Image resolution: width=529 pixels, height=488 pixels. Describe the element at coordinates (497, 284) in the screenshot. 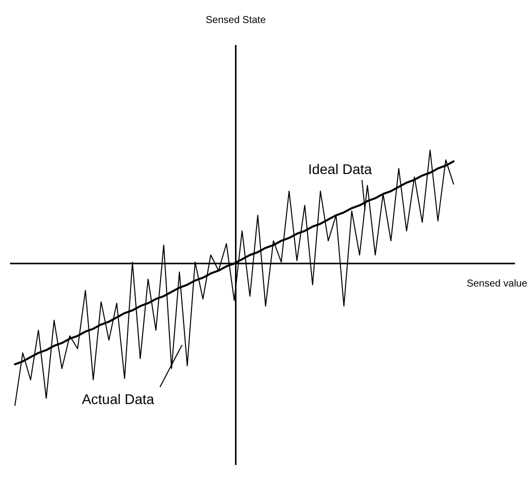

I see `x-axis-title: Sensed value` at that location.